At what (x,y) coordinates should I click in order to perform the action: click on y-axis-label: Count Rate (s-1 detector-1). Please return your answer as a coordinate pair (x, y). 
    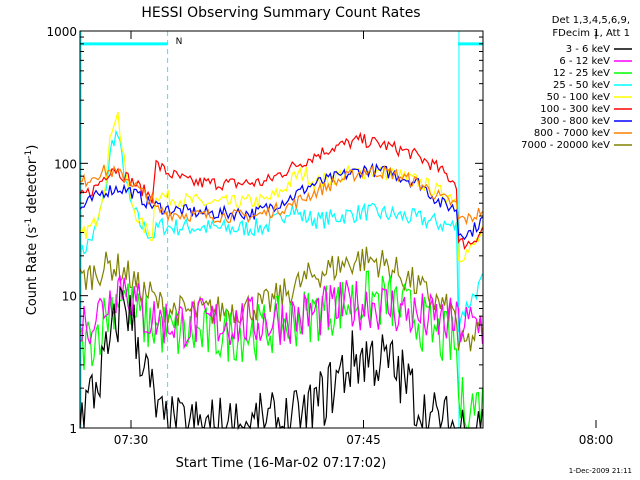
    Looking at the image, I should click on (32, 230).